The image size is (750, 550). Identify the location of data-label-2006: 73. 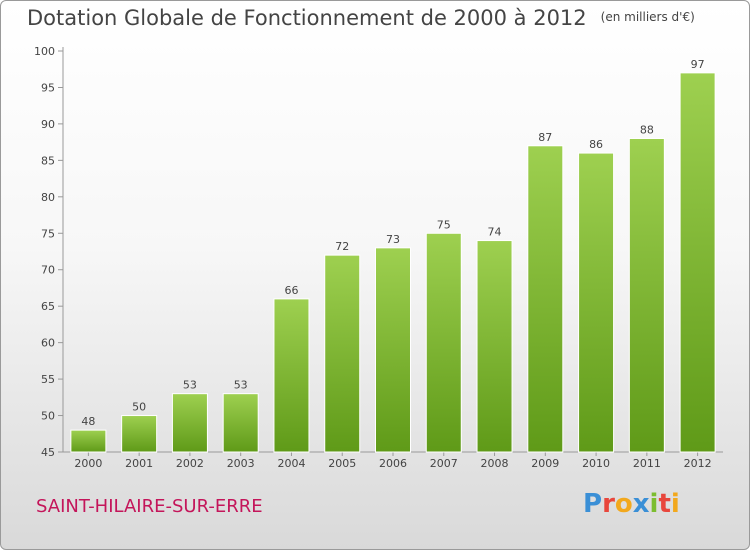
(393, 239).